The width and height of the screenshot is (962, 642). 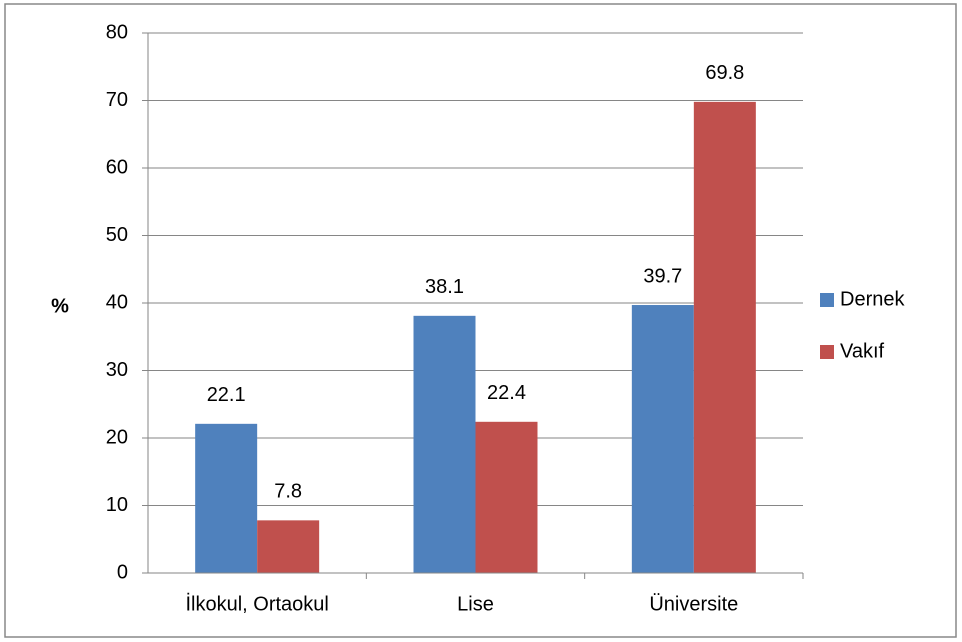 What do you see at coordinates (724, 73) in the screenshot?
I see `data-label: 69.8` at bounding box center [724, 73].